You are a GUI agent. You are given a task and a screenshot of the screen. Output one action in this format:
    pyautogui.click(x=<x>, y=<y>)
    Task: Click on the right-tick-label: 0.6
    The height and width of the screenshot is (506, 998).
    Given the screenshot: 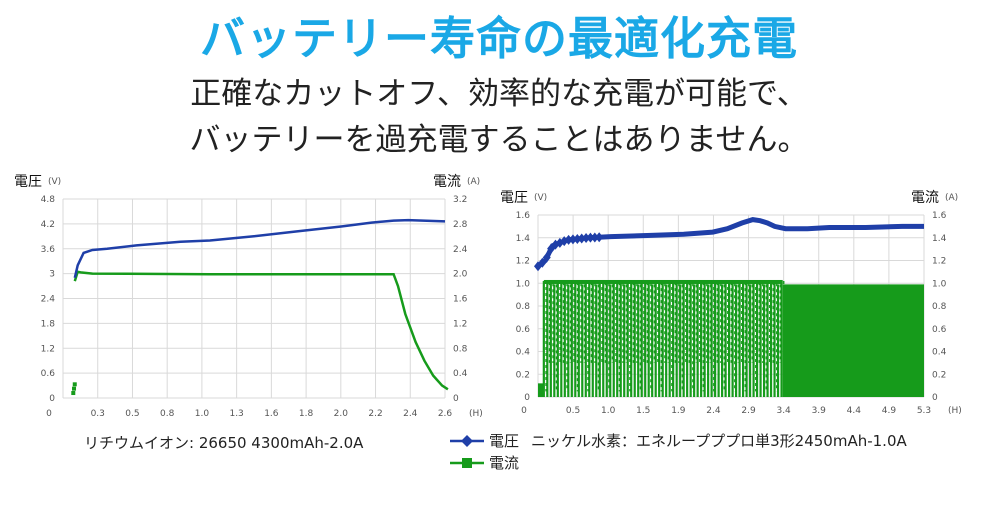 What is the action you would take?
    pyautogui.click(x=939, y=330)
    